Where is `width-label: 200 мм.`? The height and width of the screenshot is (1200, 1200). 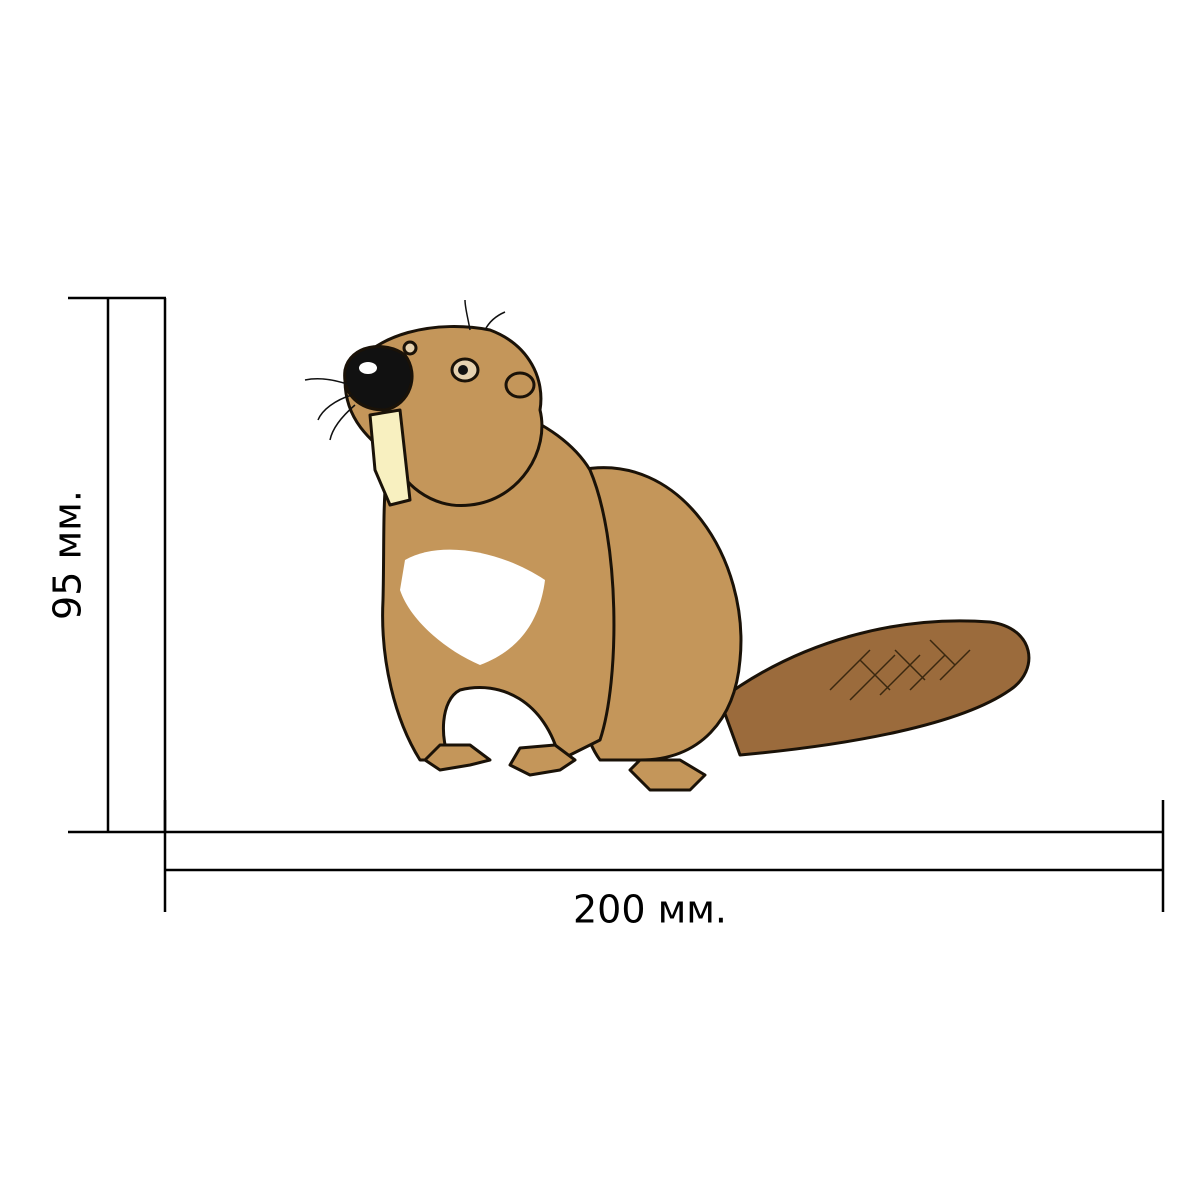 width-label: 200 мм. is located at coordinates (650, 910).